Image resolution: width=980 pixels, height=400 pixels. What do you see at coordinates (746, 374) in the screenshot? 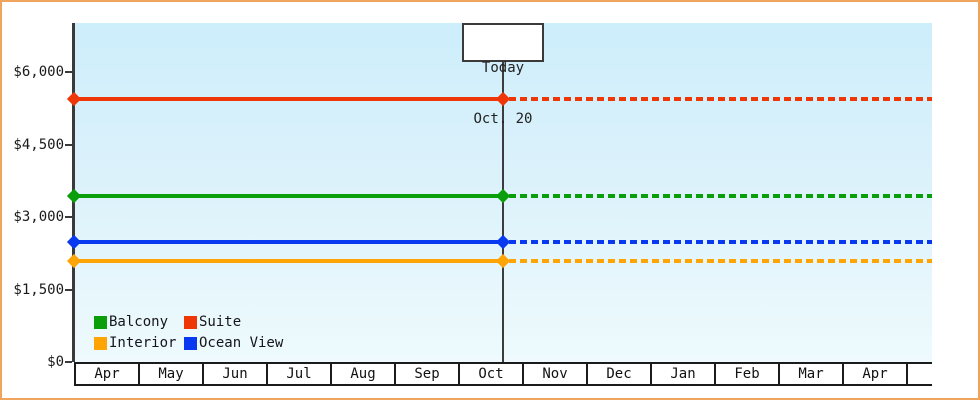
I see `month-cell-feb-10: Feb` at bounding box center [746, 374].